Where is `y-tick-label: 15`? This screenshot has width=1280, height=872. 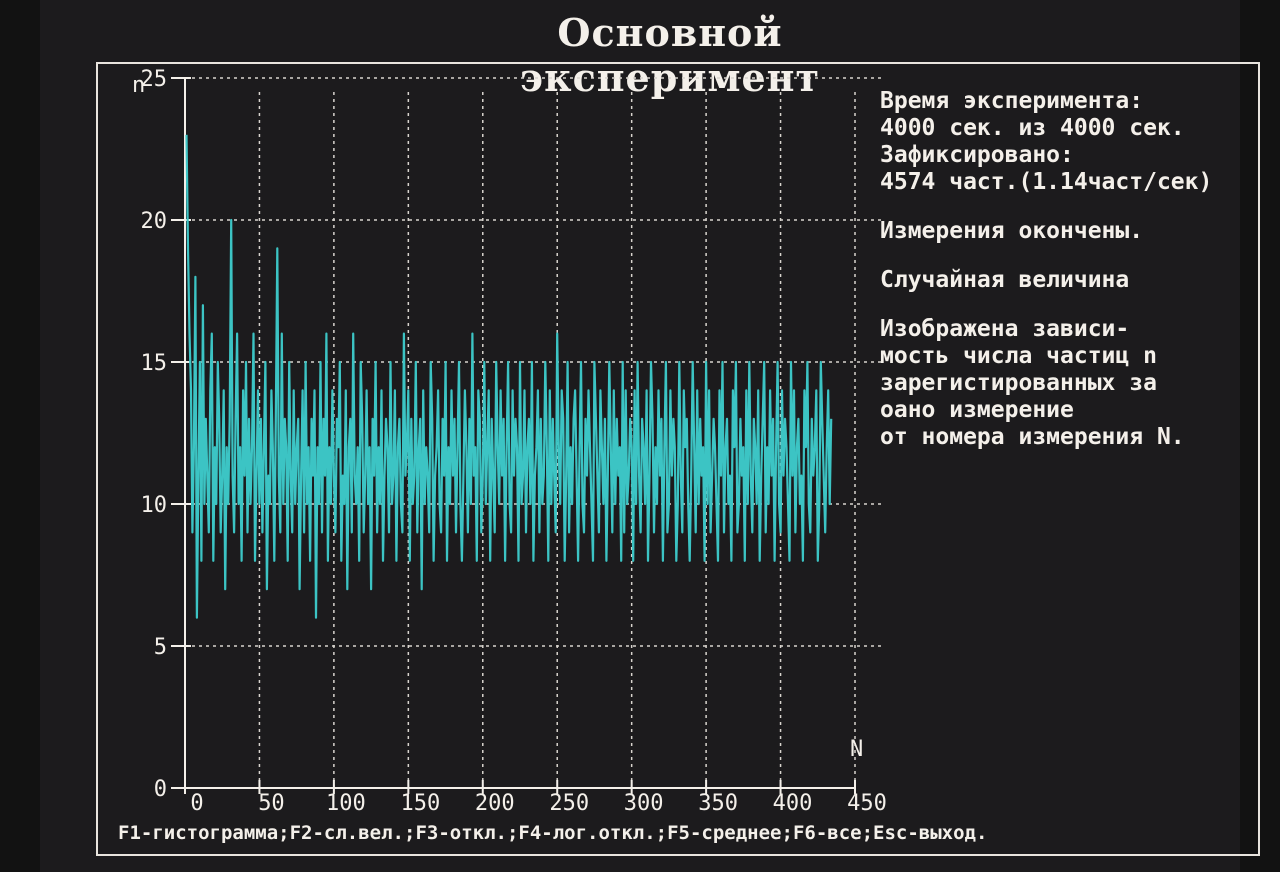 y-tick-label: 15 is located at coordinates (154, 363).